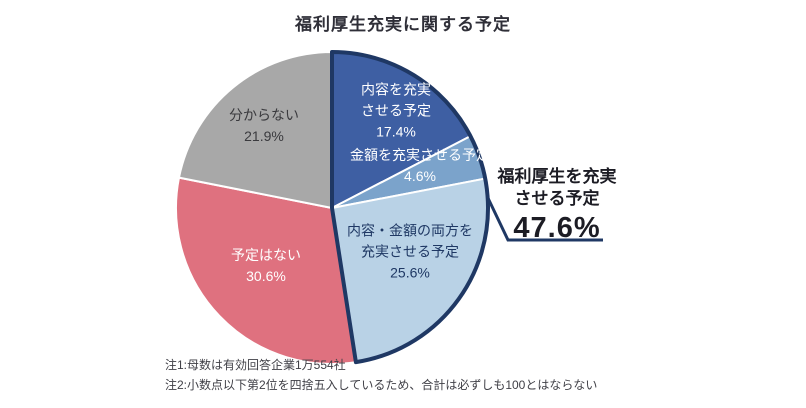  What do you see at coordinates (403, 24) in the screenshot?
I see `chart-title: 福利厚生充実に関する予定` at bounding box center [403, 24].